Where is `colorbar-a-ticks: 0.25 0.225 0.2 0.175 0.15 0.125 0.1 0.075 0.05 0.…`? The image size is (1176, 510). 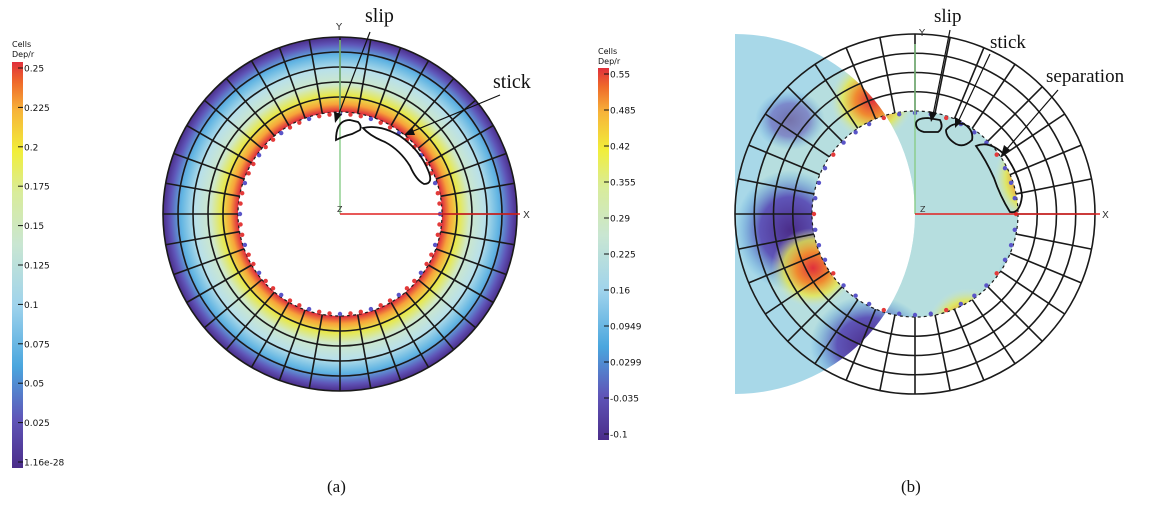 colorbar-a-ticks: 0.25 0.225 0.2 0.175 0.15 0.125 0.1 0.075 0.05 0.… is located at coordinates (41, 267).